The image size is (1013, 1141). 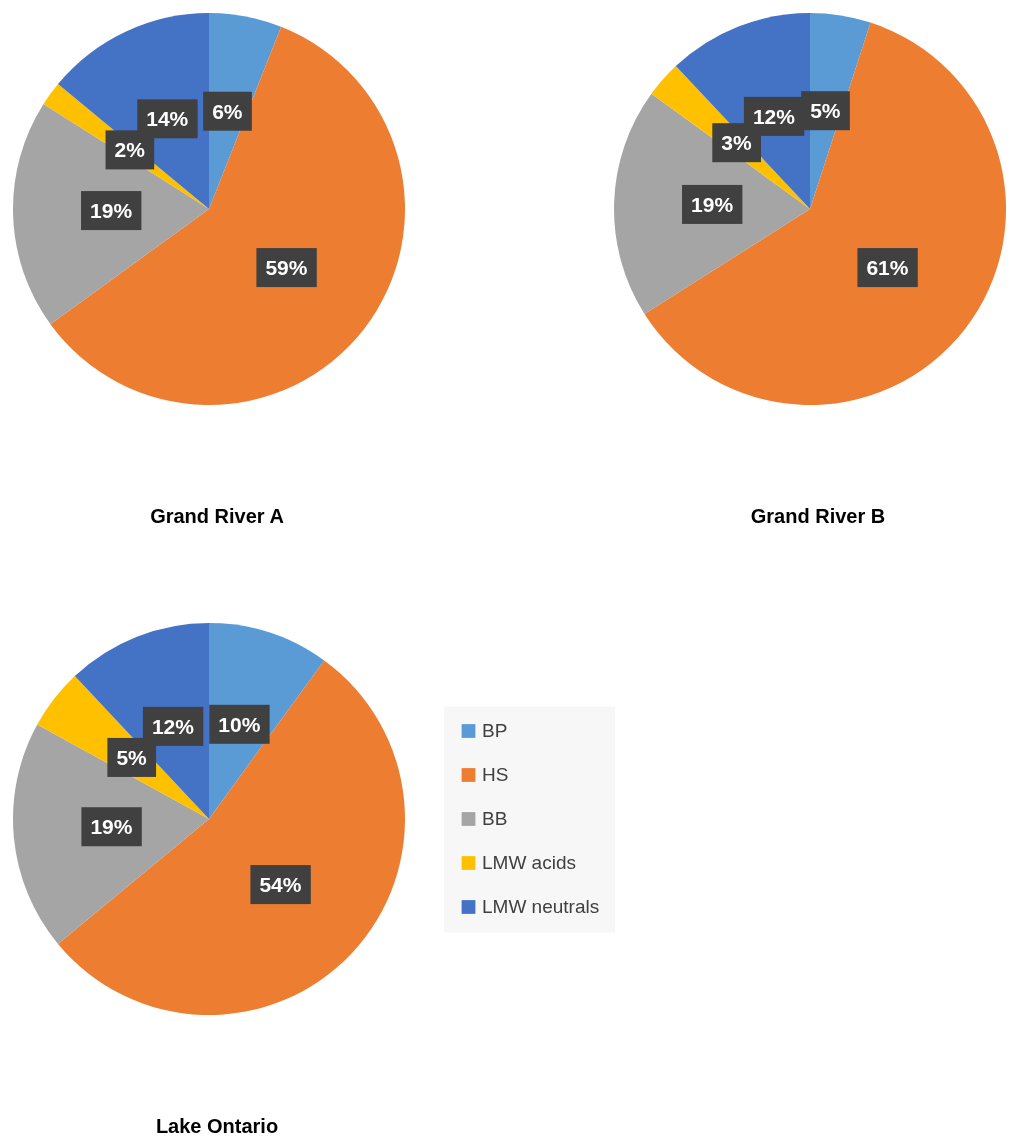 I want to click on data-label: 14%, so click(x=167, y=119).